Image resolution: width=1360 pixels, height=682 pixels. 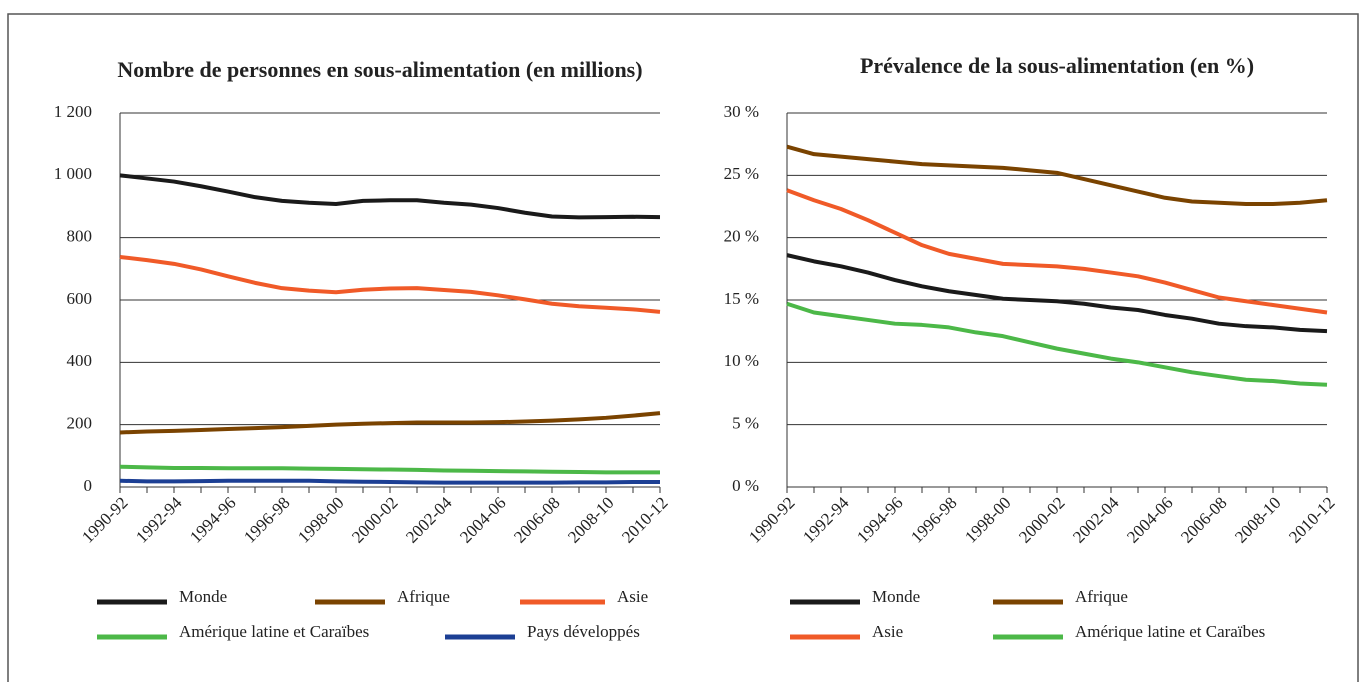 What do you see at coordinates (741, 111) in the screenshot?
I see `y-tick-label: 30 %` at bounding box center [741, 111].